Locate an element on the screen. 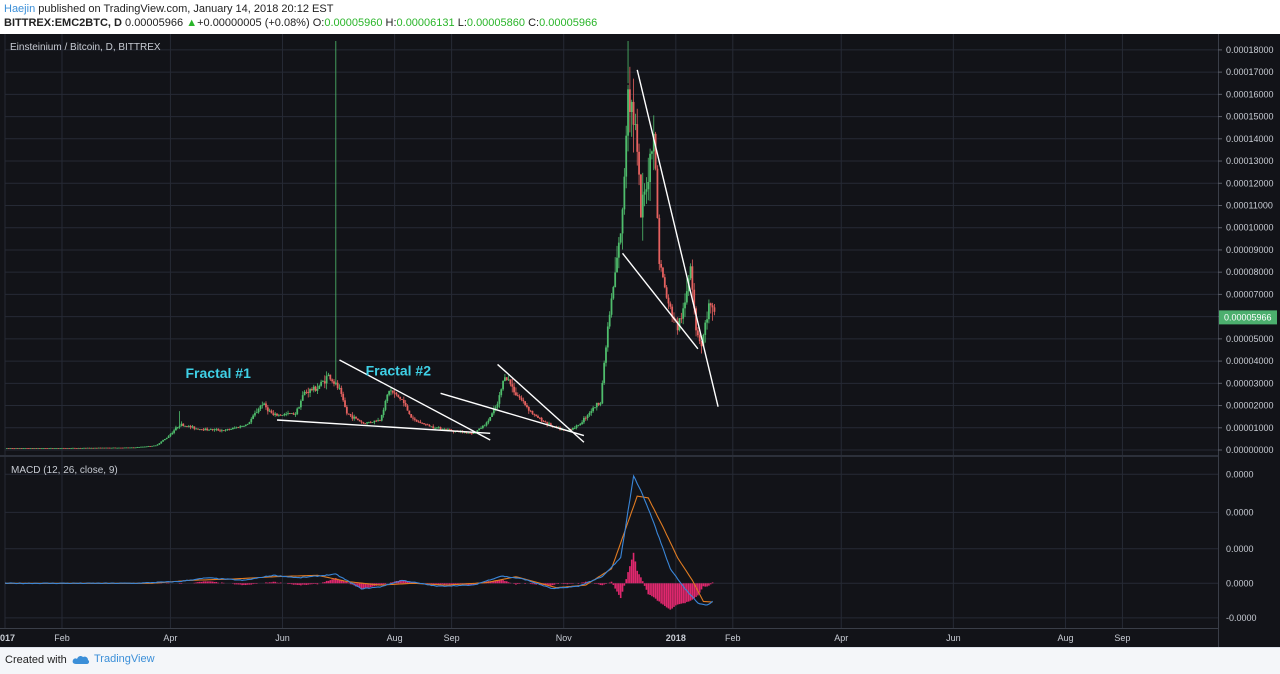 The height and width of the screenshot is (674, 1280). fractal-annotation: Fractal #1 is located at coordinates (219, 373).